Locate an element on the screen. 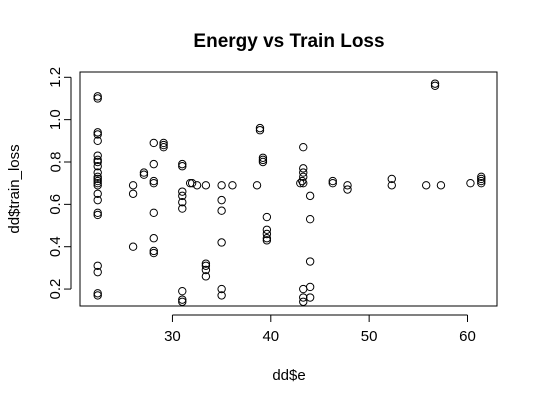  x-tick-label: 30 is located at coordinates (172, 336).